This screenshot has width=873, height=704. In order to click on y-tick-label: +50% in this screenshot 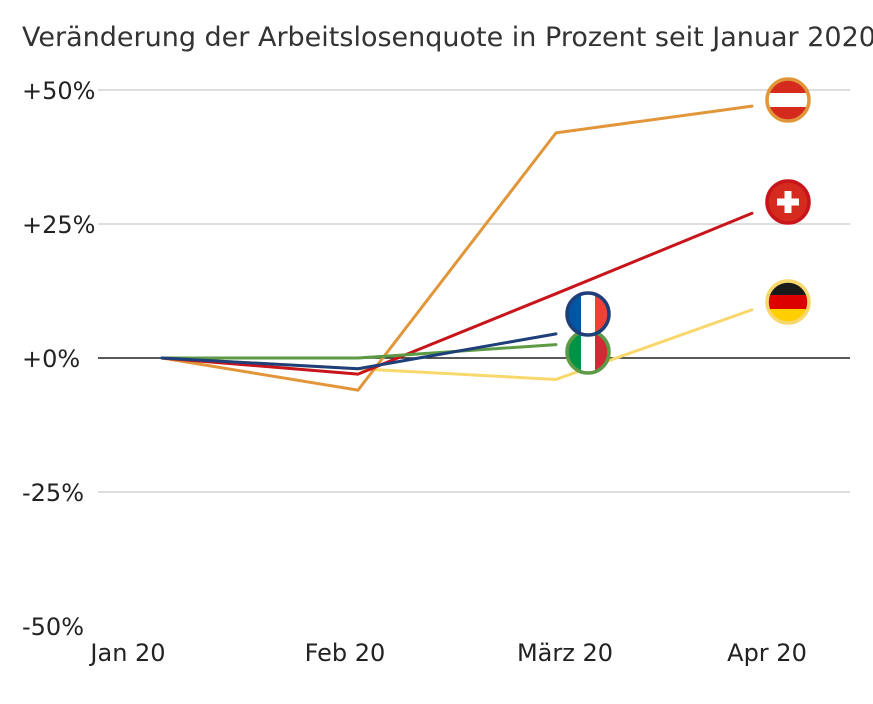, I will do `click(58, 91)`.